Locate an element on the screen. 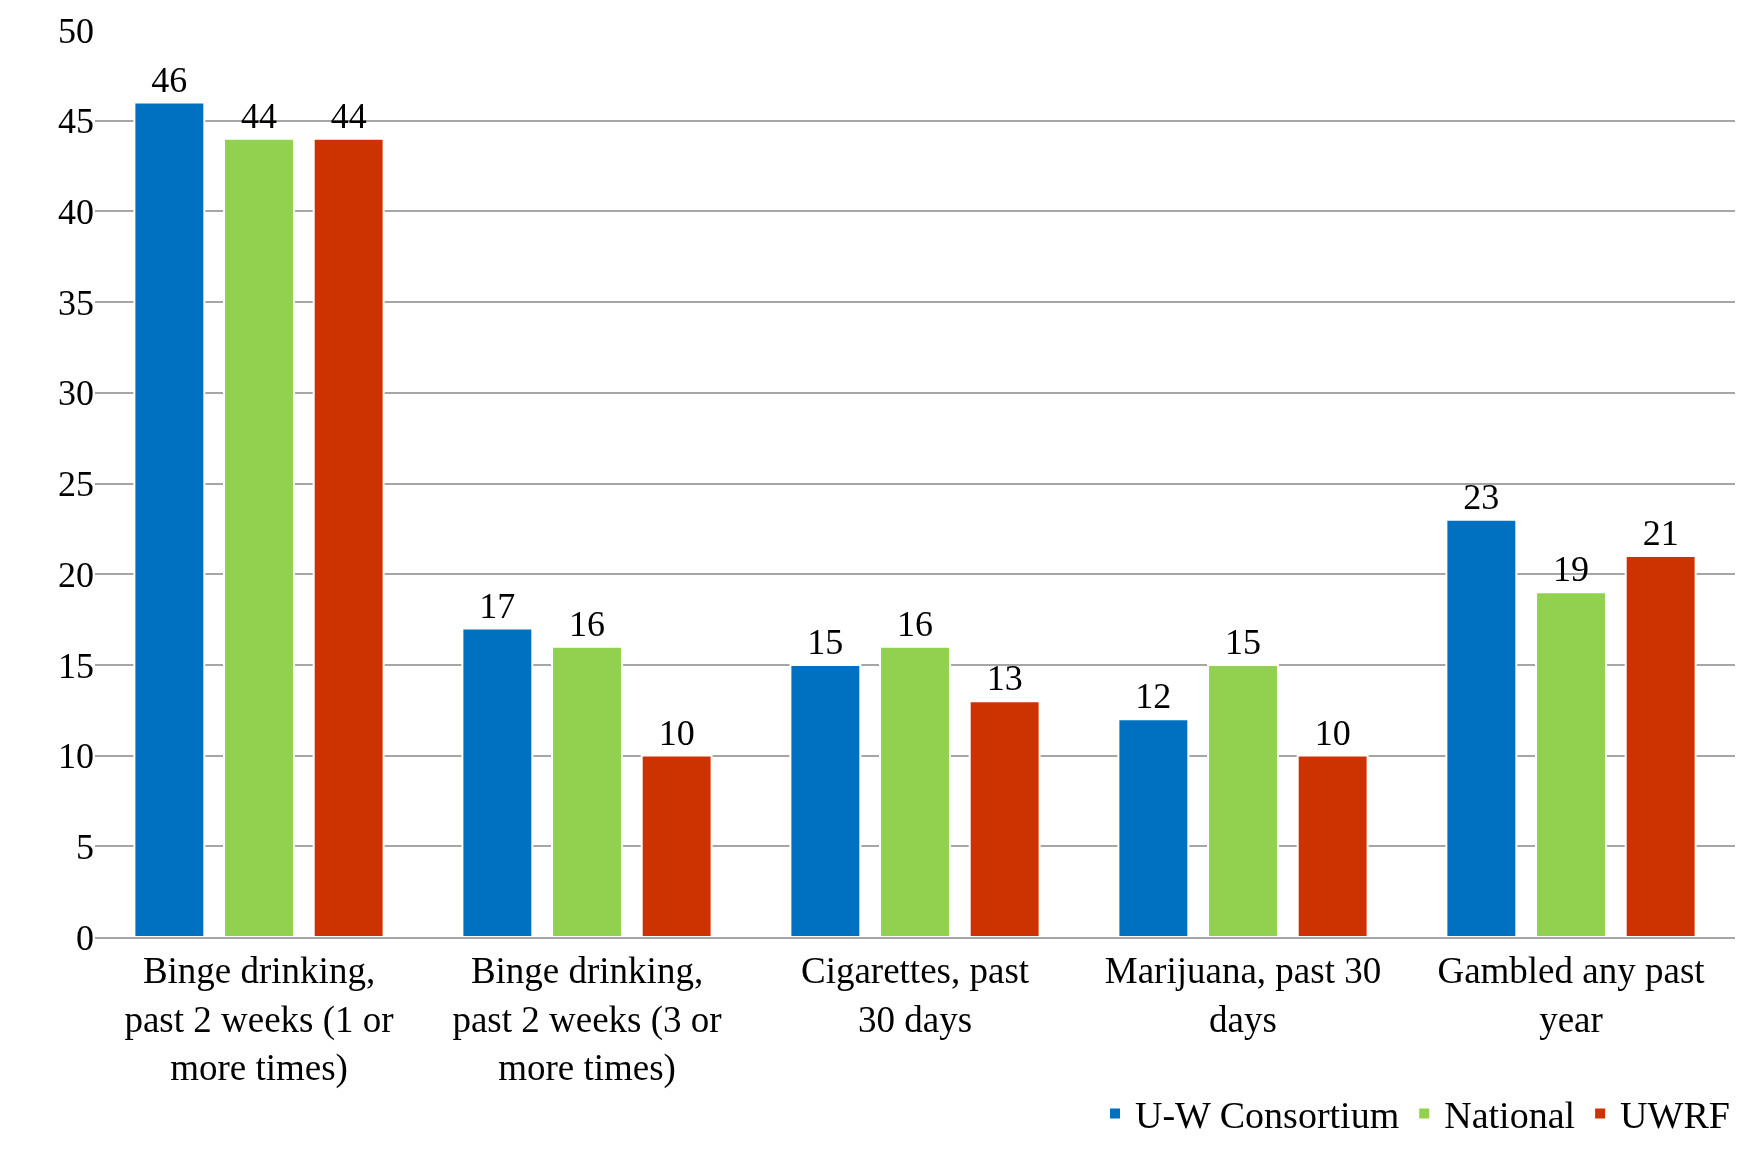 This screenshot has height=1150, width=1740. data-label: 12 is located at coordinates (1153, 696).